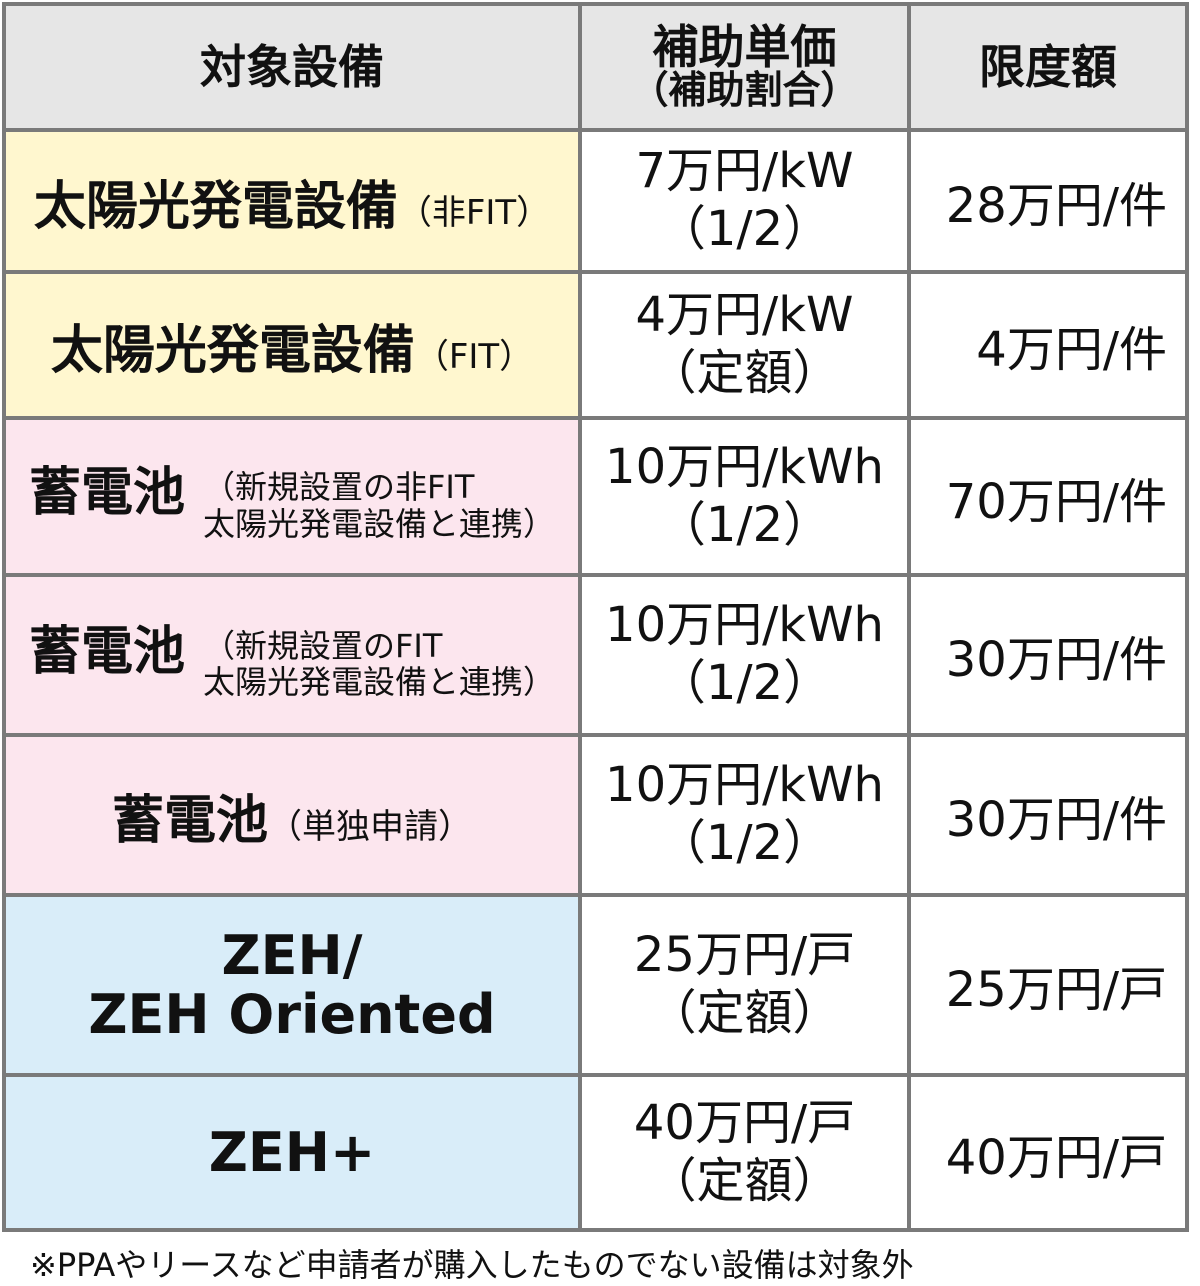 The image size is (1200, 1286). I want to click on limit-cell: 4万円/件, so click(1048, 345).